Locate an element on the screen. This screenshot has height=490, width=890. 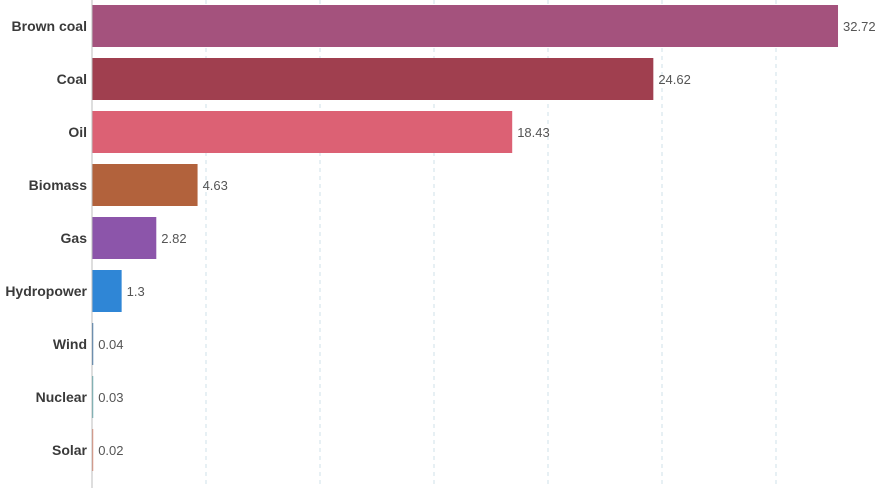
category-label-hydropower: Hydropower is located at coordinates (46, 291).